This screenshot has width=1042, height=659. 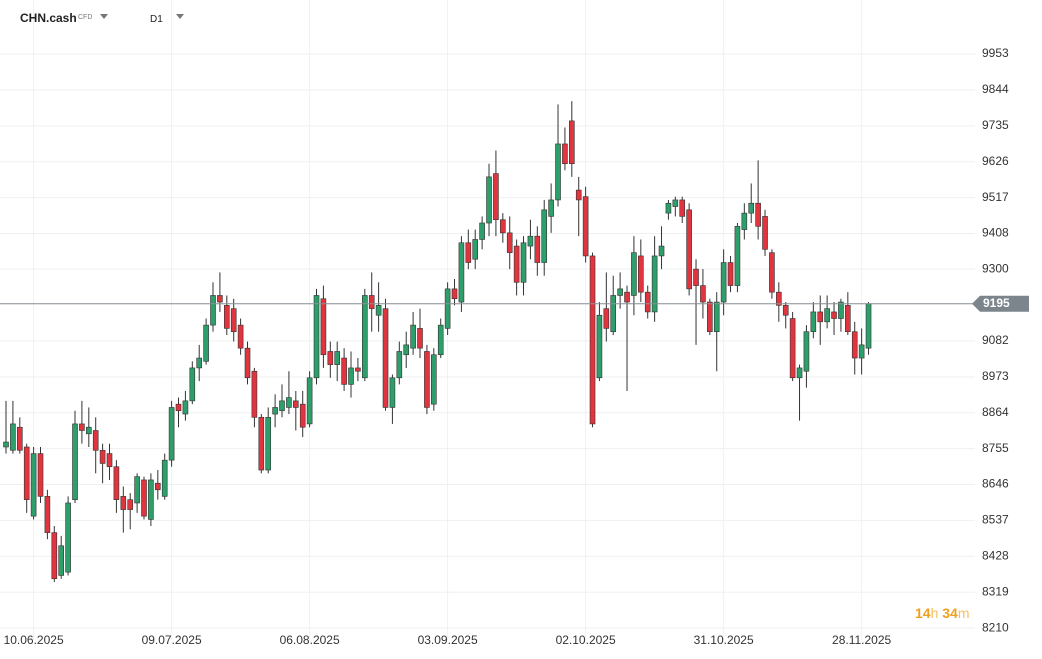 I want to click on y-tick-label: 9082, so click(x=995, y=340).